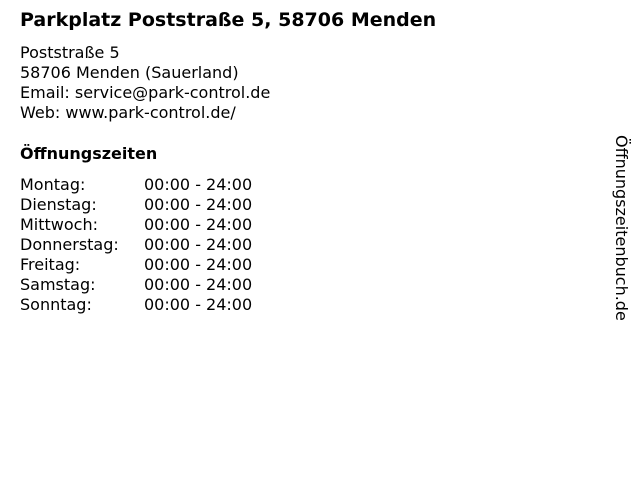  Describe the element at coordinates (621, 228) in the screenshot. I see `watermark-text: Öffnungszeitenbuch.de` at that location.